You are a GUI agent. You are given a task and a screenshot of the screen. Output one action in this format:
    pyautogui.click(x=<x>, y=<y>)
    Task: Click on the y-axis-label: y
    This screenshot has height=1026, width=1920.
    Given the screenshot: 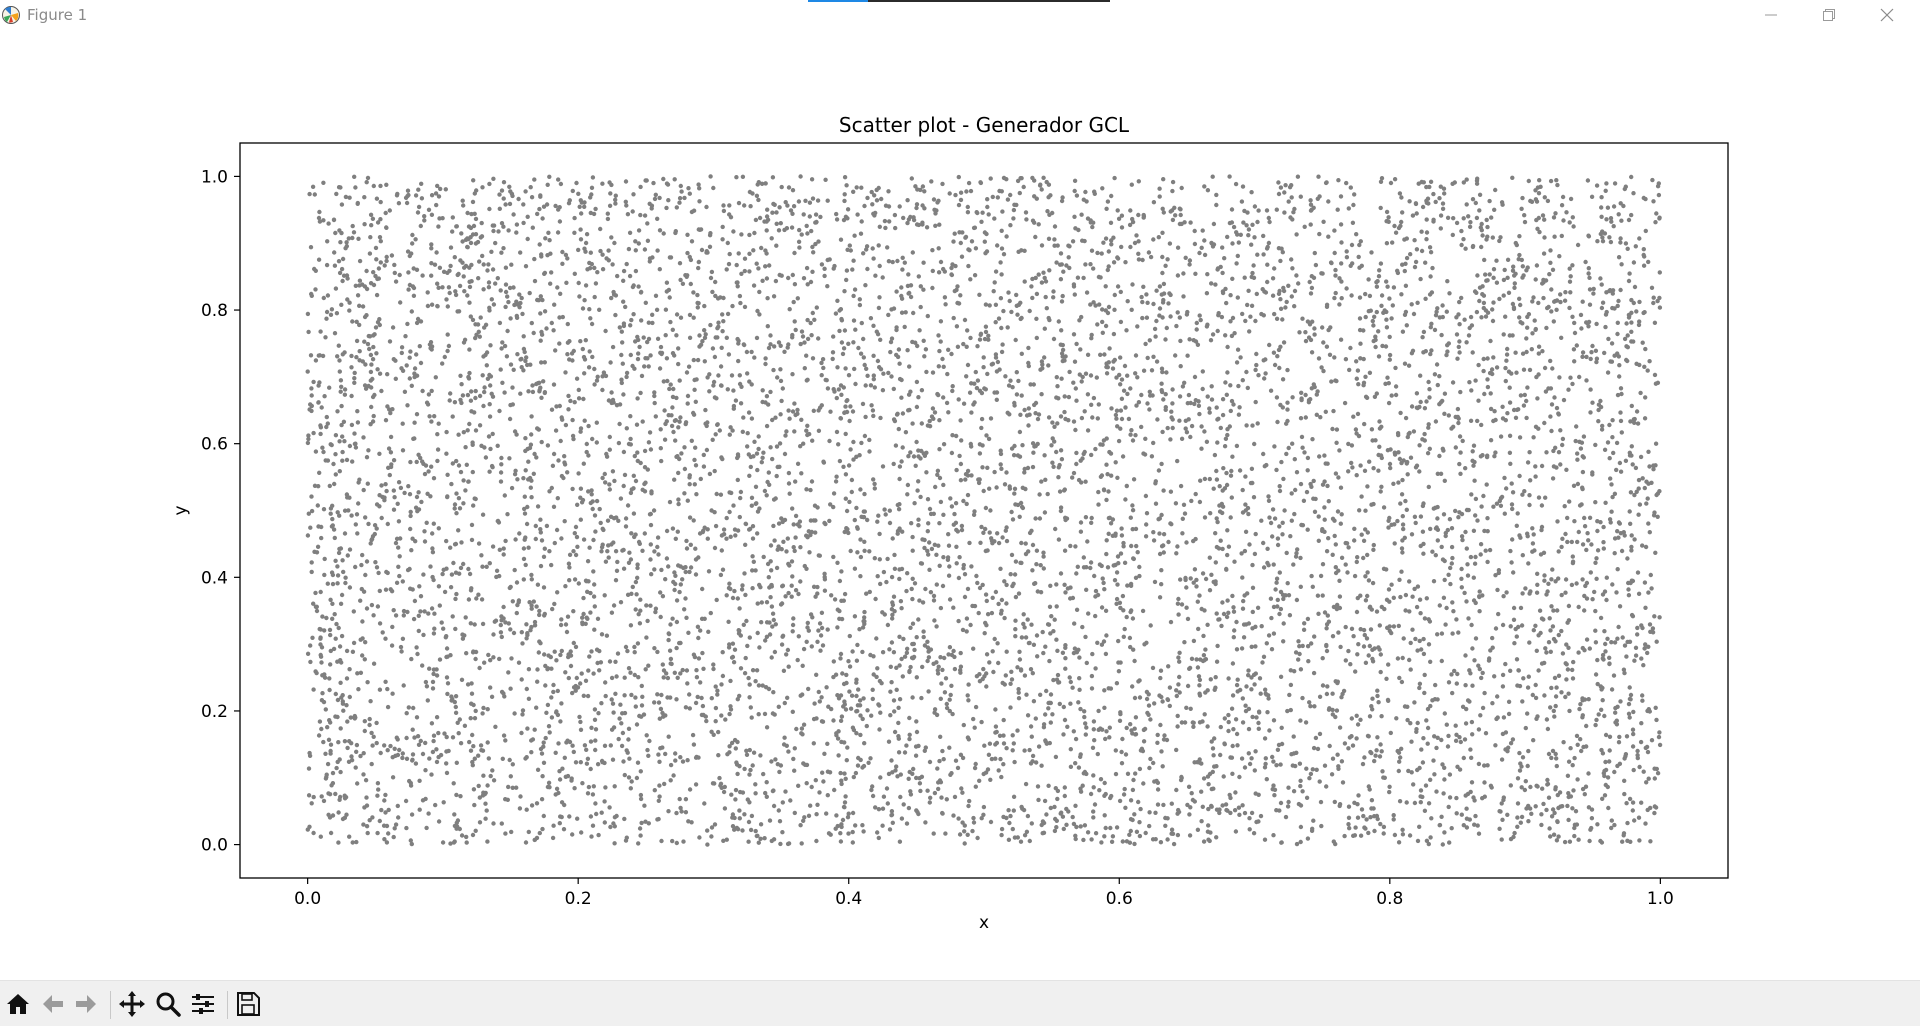 What is the action you would take?
    pyautogui.click(x=181, y=510)
    